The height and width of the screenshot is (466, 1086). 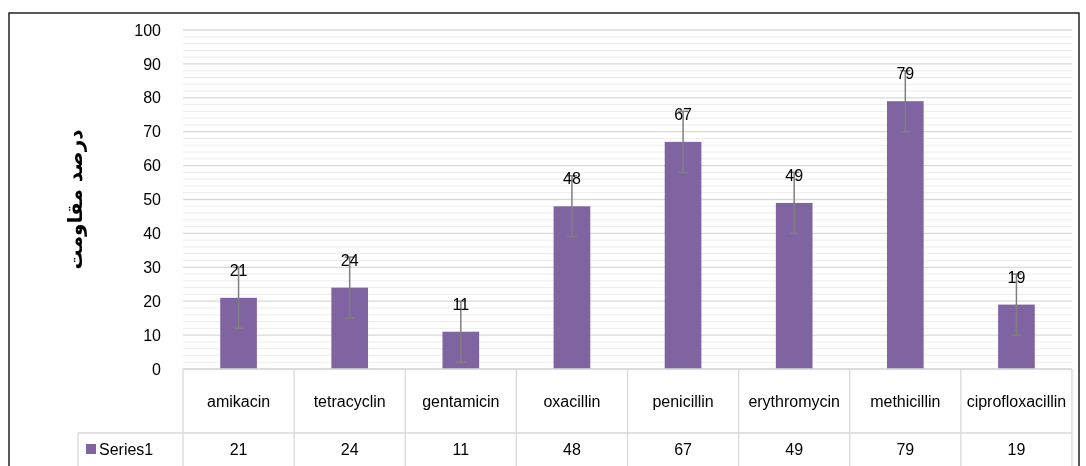 What do you see at coordinates (152, 132) in the screenshot?
I see `y-tick-label: 70` at bounding box center [152, 132].